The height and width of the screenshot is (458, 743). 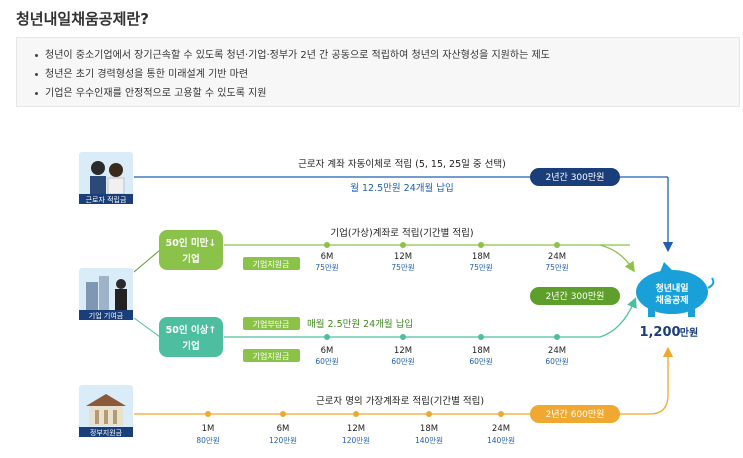 I want to click on small-support-tag: 기업지원금, so click(x=271, y=263).